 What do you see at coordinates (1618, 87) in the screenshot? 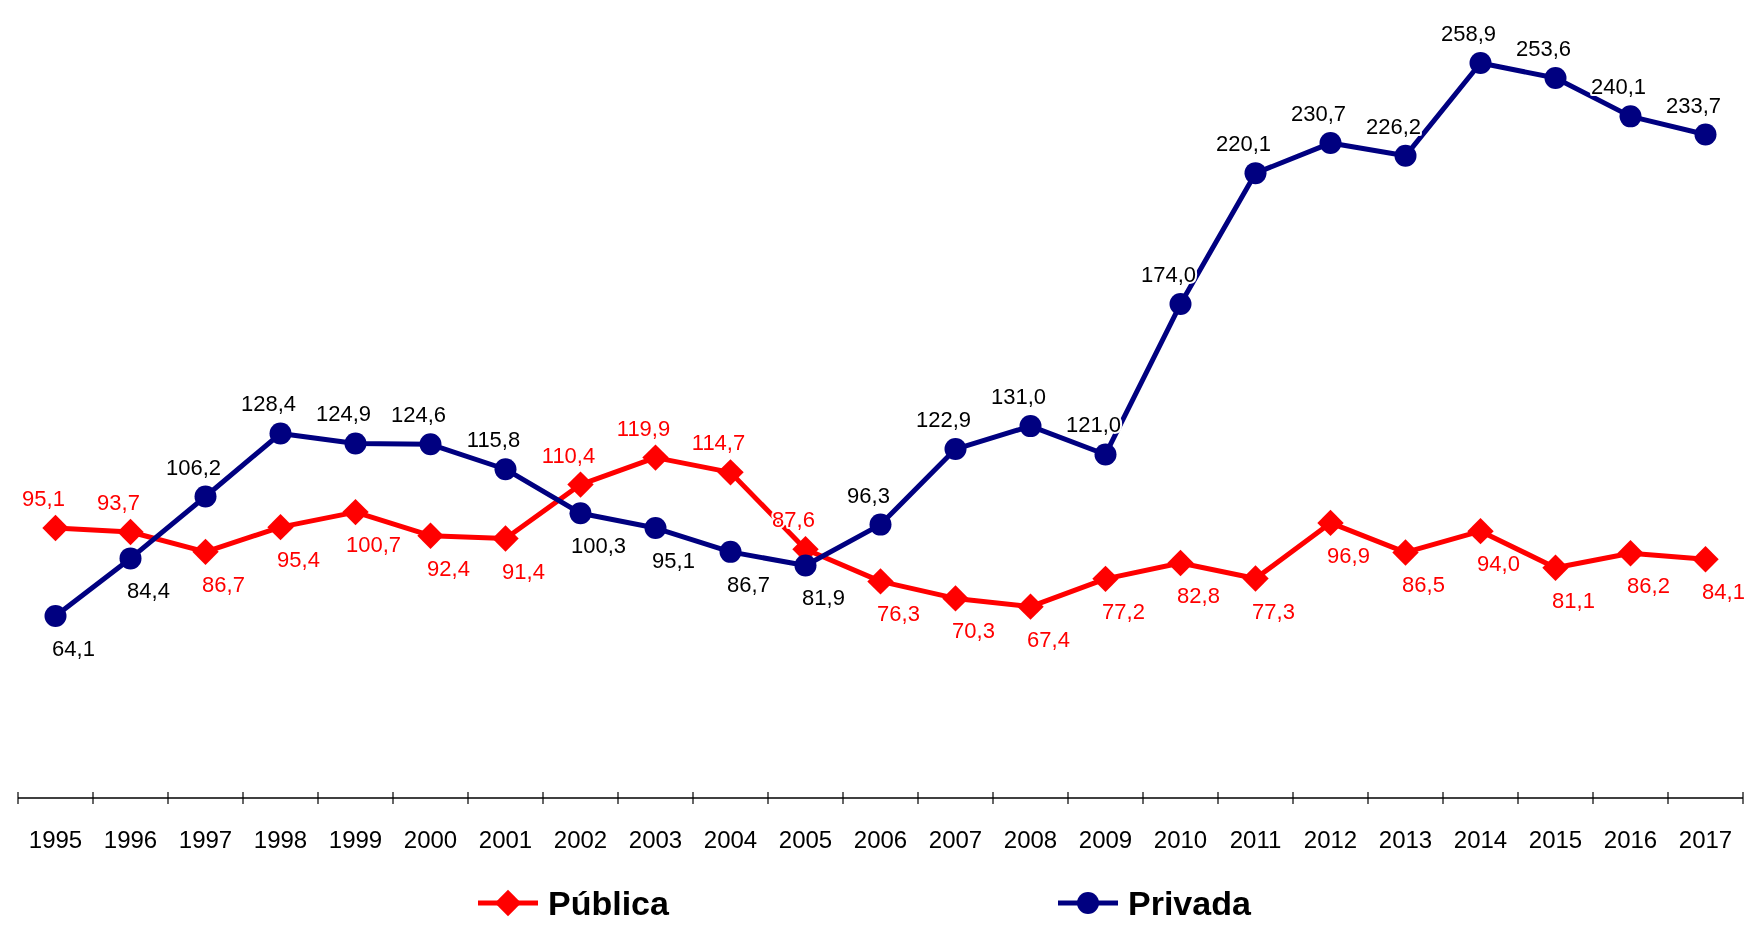
I see `data-label: 240,1` at bounding box center [1618, 87].